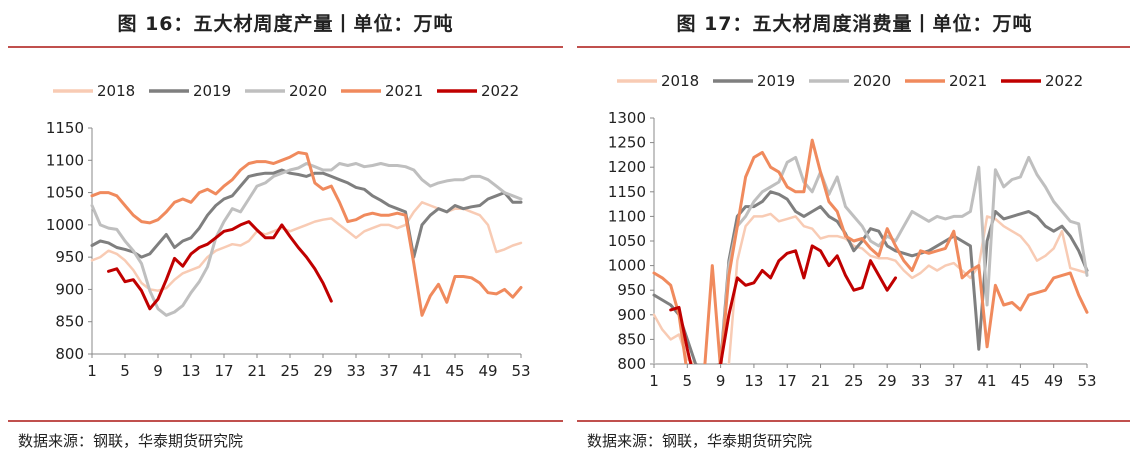 The width and height of the screenshot is (1130, 459). Describe the element at coordinates (285, 24) in the screenshot. I see `chart-title: 图 16：五大材周度产量丨单位：万吨` at that location.